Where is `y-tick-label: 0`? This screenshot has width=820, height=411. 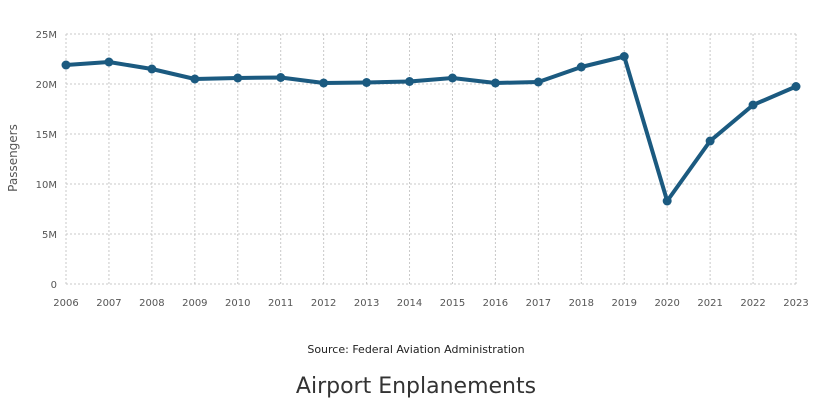
y-tick-label: 0 is located at coordinates (54, 285).